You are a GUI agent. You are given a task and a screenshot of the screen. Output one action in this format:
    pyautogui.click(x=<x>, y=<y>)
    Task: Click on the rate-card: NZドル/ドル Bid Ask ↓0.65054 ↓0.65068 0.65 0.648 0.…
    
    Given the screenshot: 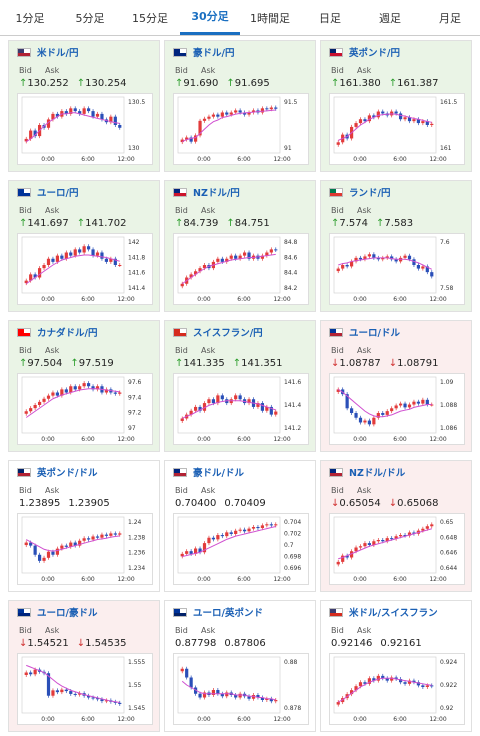 What is the action you would take?
    pyautogui.click(x=396, y=526)
    